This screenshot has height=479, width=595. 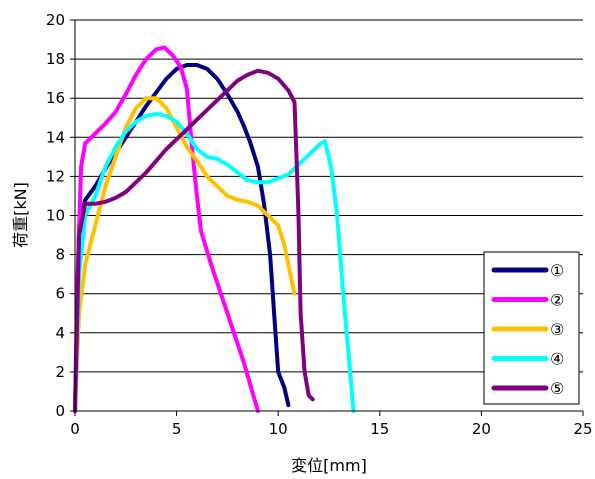 What do you see at coordinates (557, 359) in the screenshot?
I see `legend-label-4: ④` at bounding box center [557, 359].